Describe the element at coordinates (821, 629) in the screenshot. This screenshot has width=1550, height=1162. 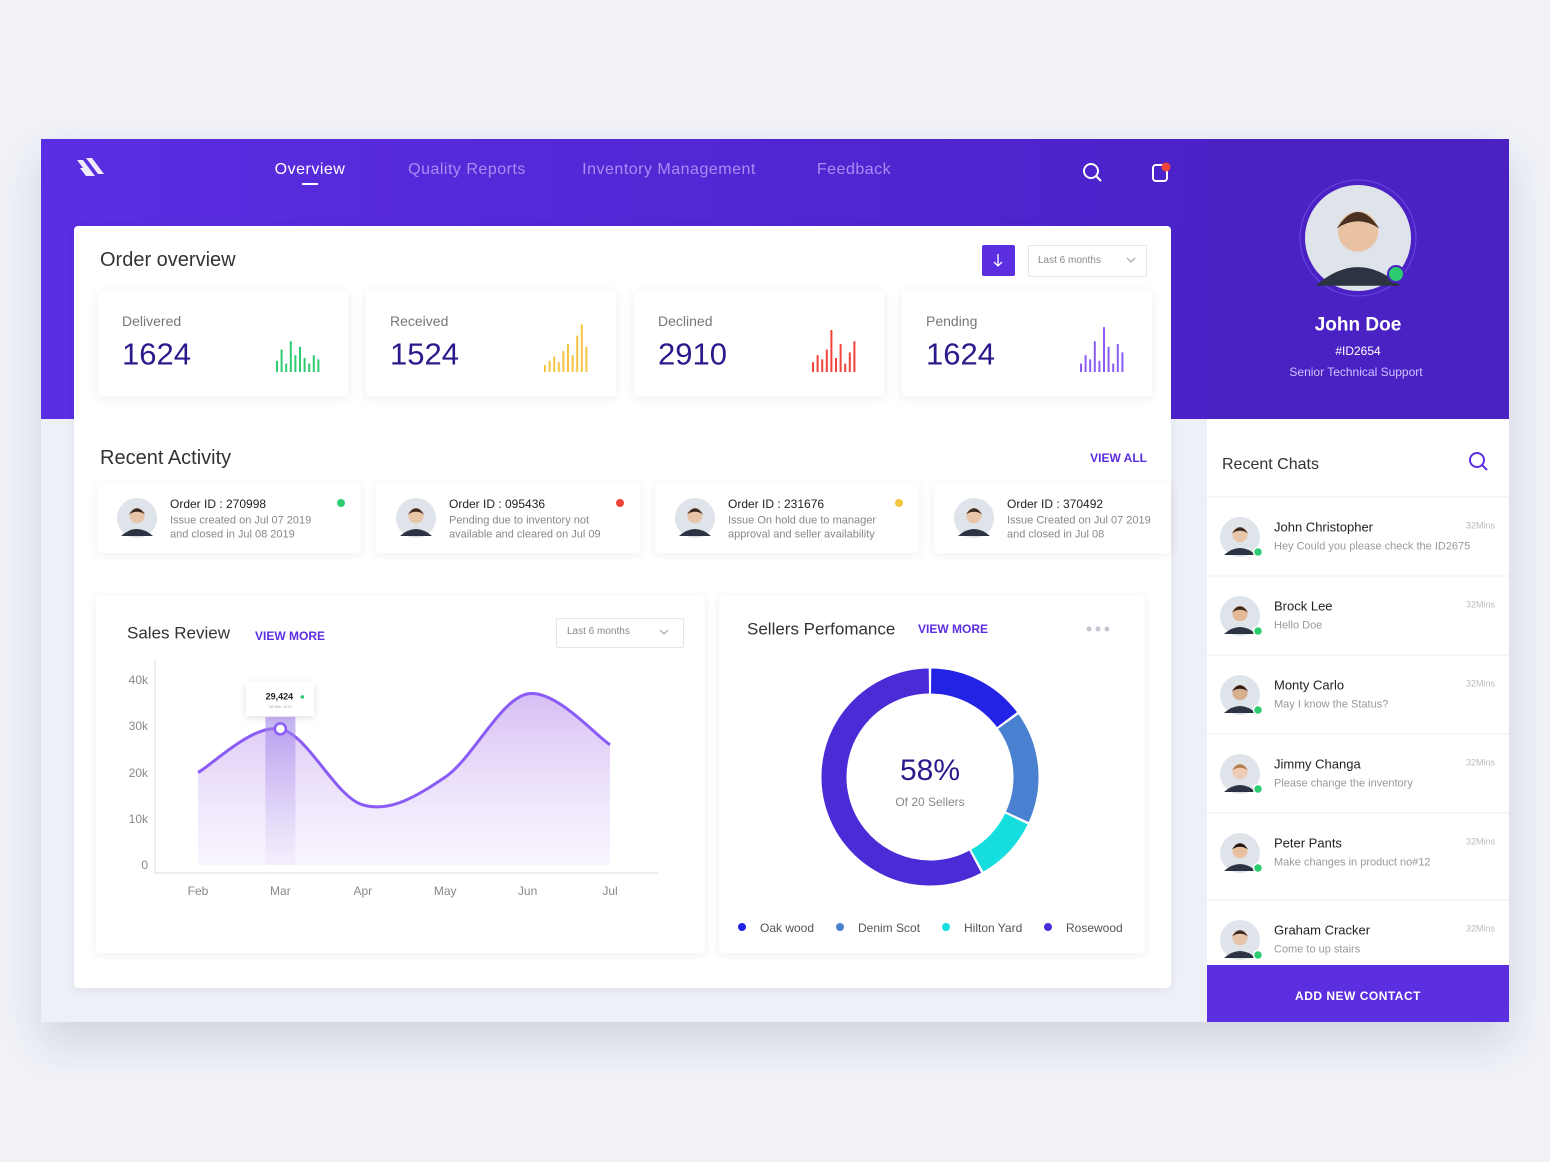
I see `chart-title: Sellers Perfomance` at that location.